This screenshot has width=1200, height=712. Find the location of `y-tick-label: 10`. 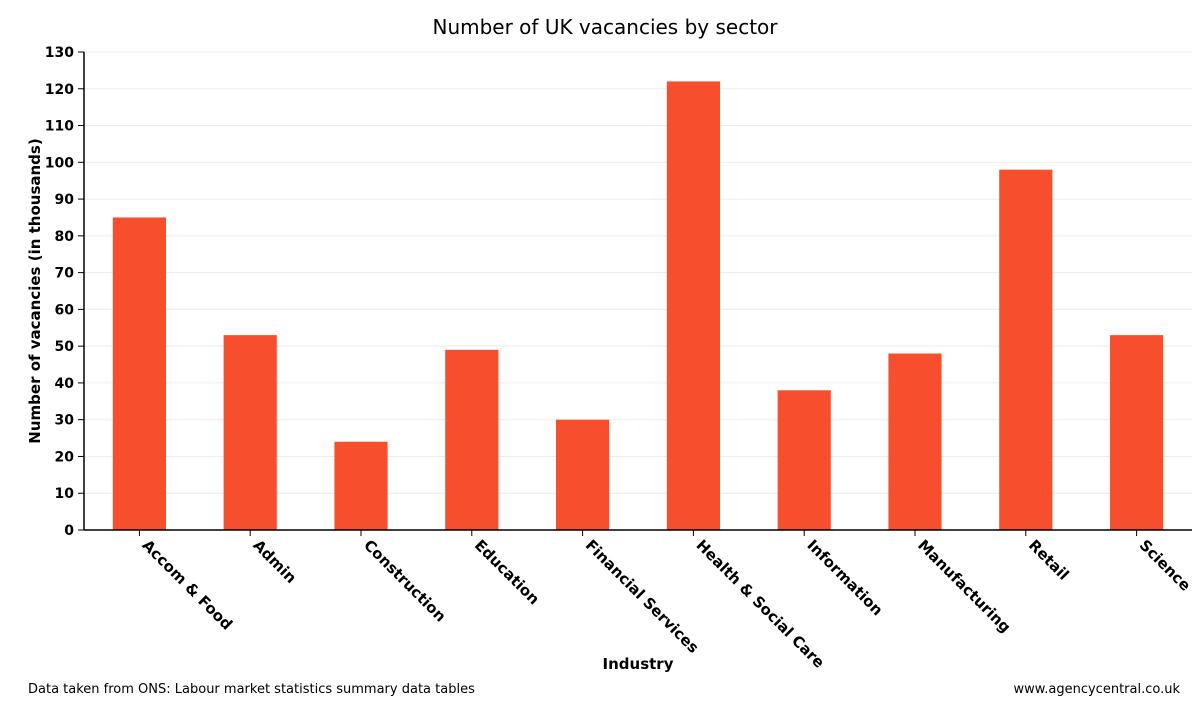

y-tick-label: 10 is located at coordinates (65, 494).